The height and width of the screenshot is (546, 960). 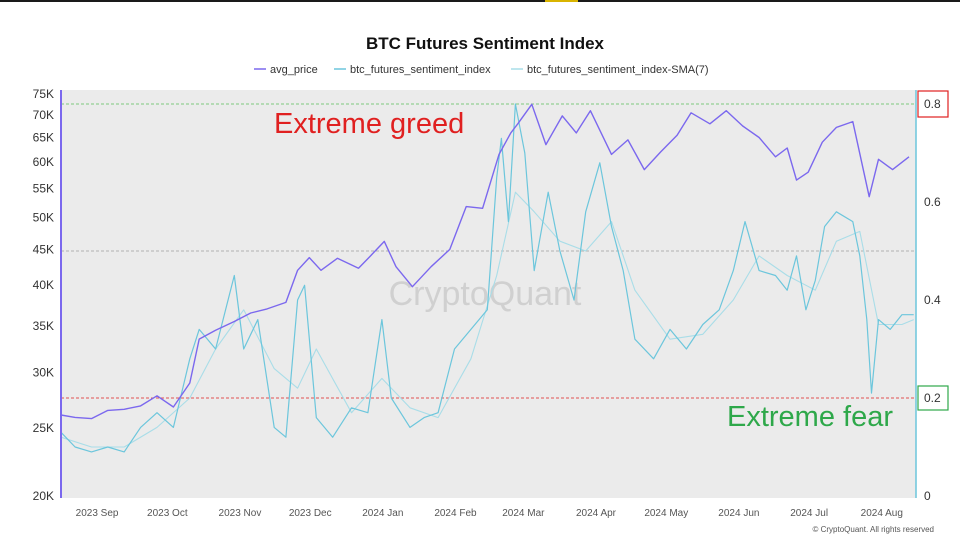 What do you see at coordinates (596, 513) in the screenshot?
I see `x-tick-label: 2024 Apr` at bounding box center [596, 513].